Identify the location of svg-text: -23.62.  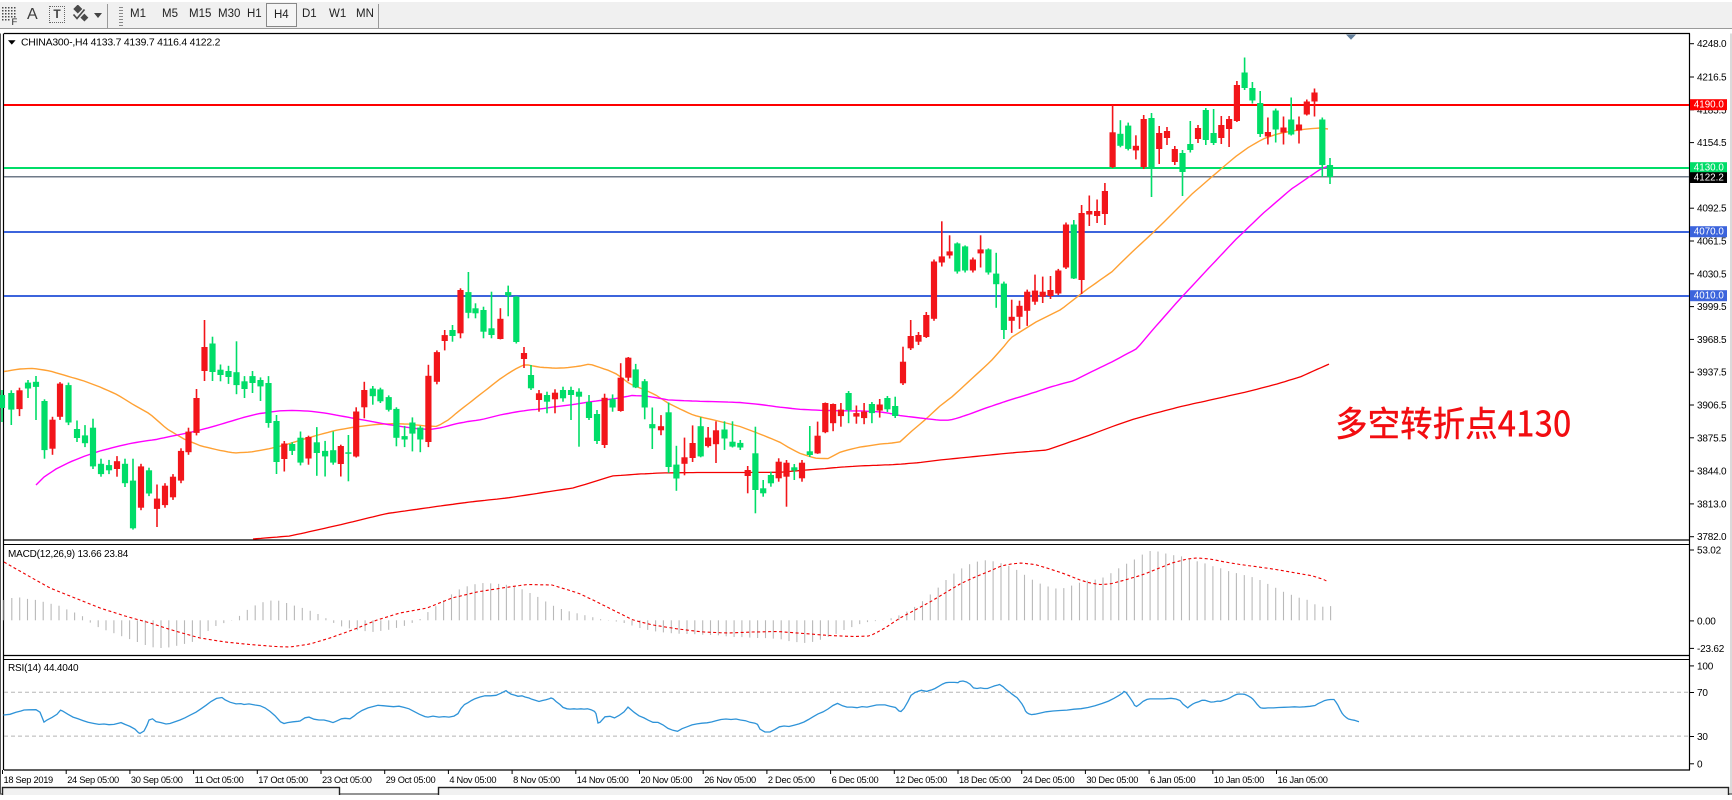
(1711, 649).